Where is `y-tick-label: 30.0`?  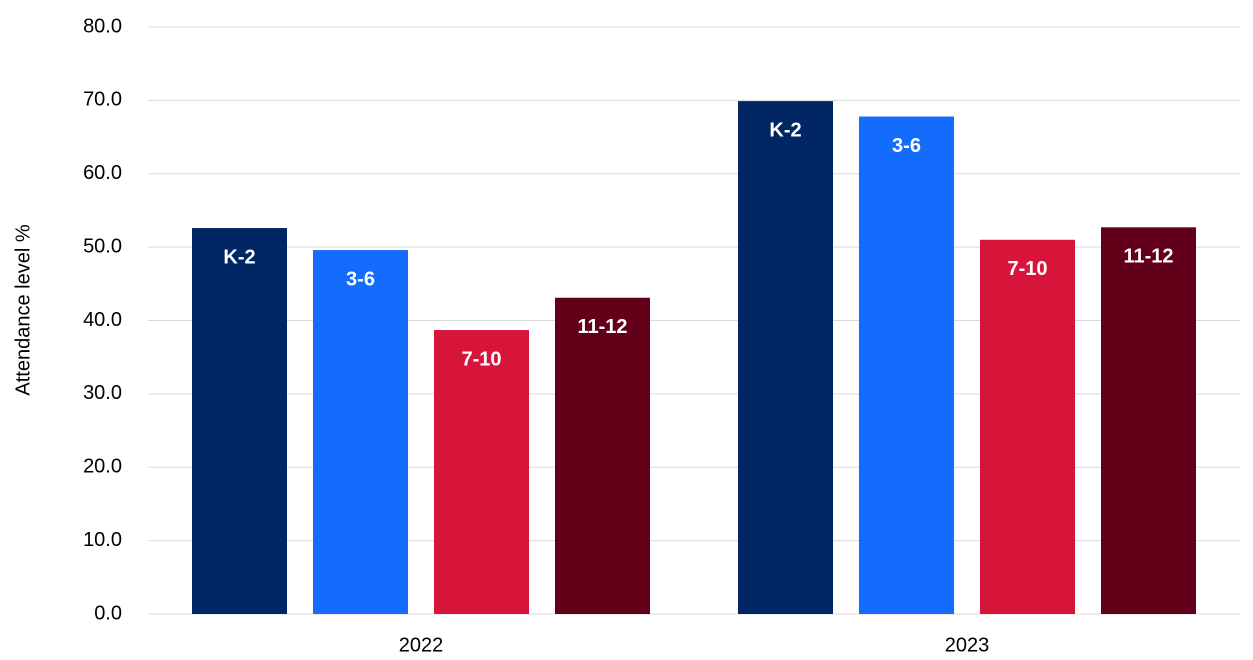 y-tick-label: 30.0 is located at coordinates (102, 393).